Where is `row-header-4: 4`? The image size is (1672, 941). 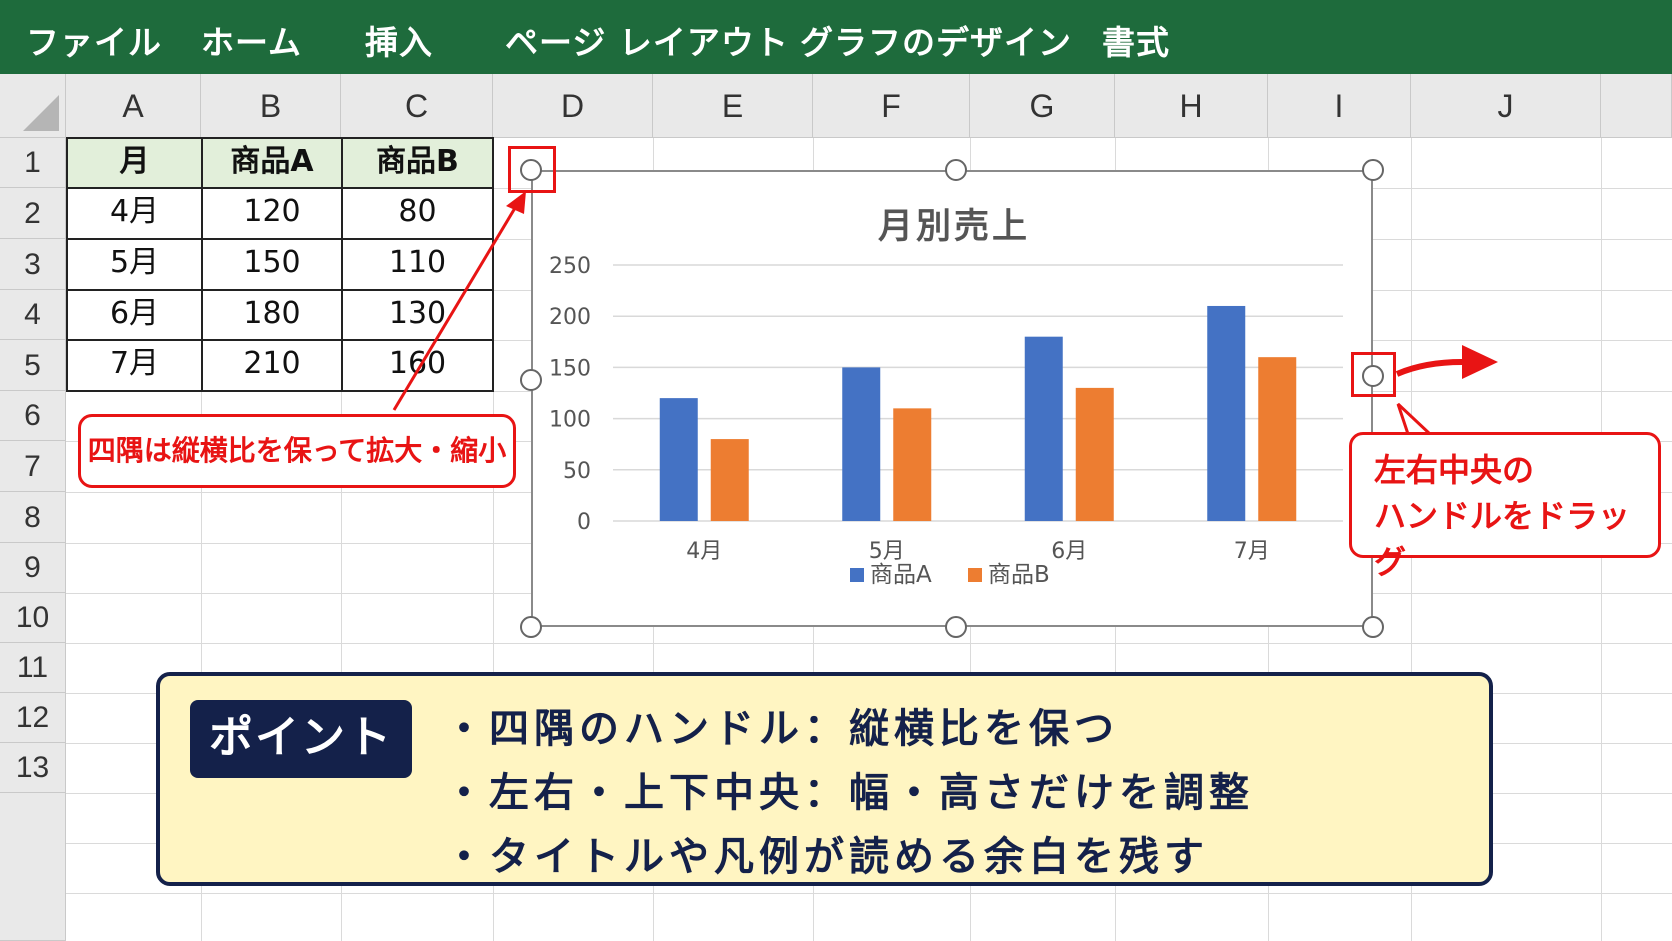
row-header-4: 4 is located at coordinates (33, 315).